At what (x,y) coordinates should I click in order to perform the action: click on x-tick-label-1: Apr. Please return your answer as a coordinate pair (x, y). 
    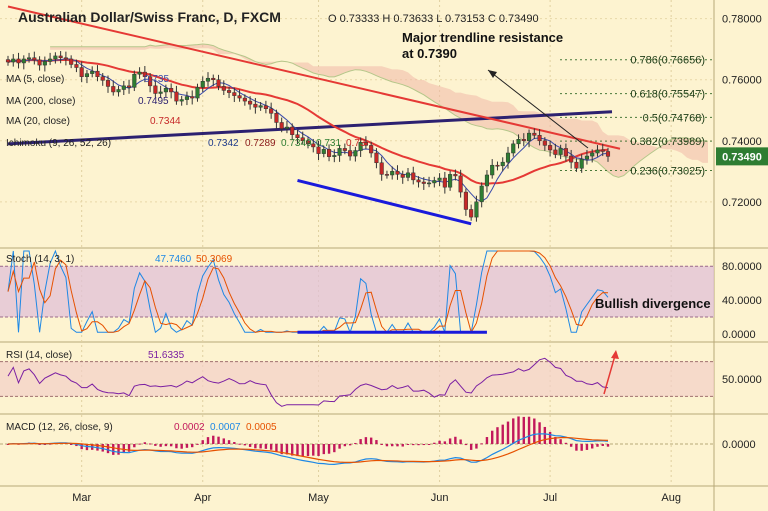
    Looking at the image, I should click on (202, 498).